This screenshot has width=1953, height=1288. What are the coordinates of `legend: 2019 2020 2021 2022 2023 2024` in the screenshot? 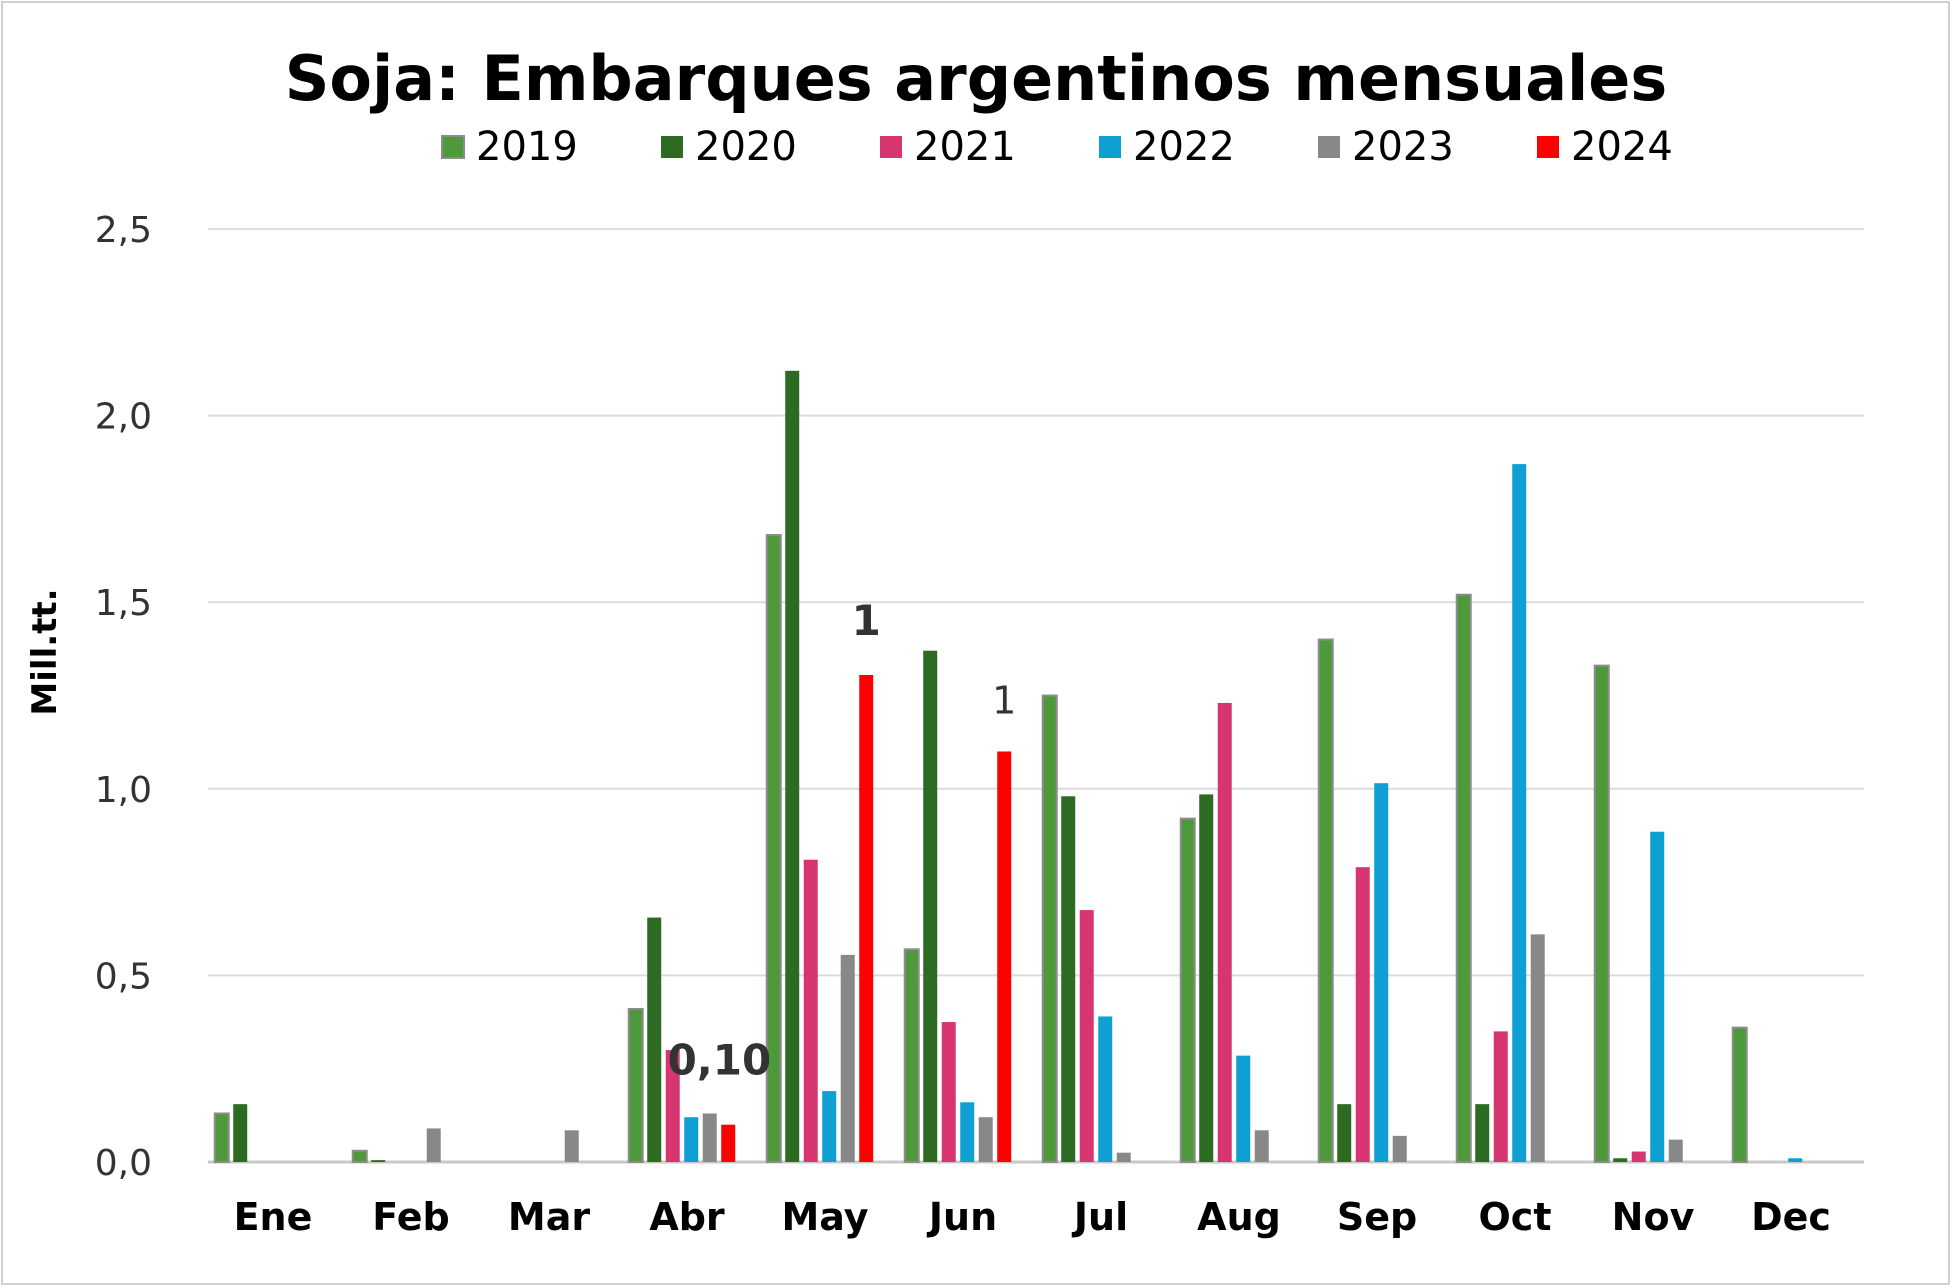 It's located at (1057, 147).